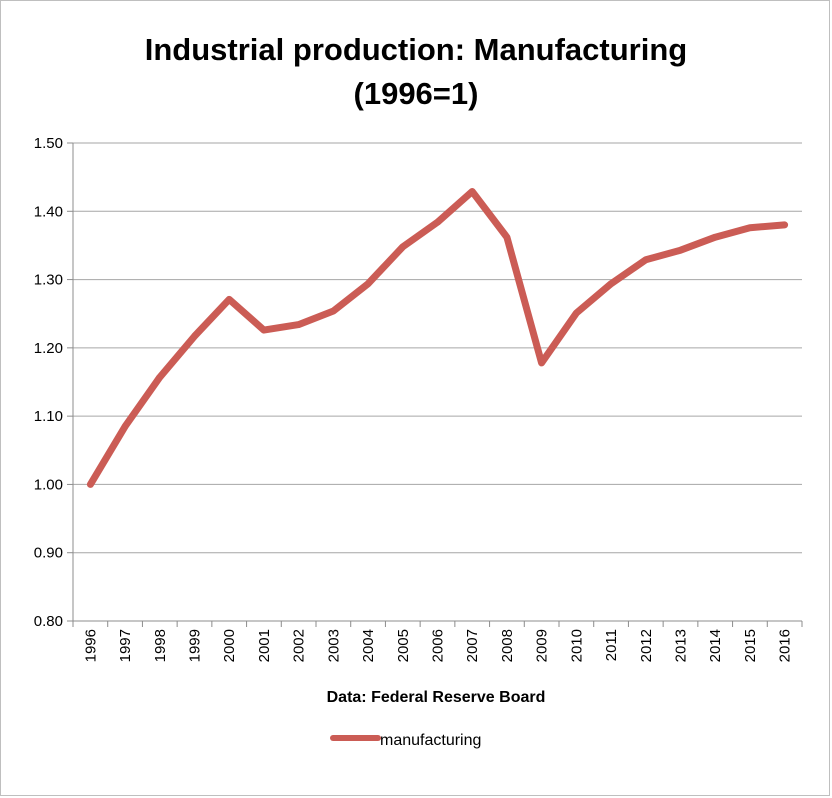  What do you see at coordinates (90, 645) in the screenshot?
I see `x-tick-label: 1996` at bounding box center [90, 645].